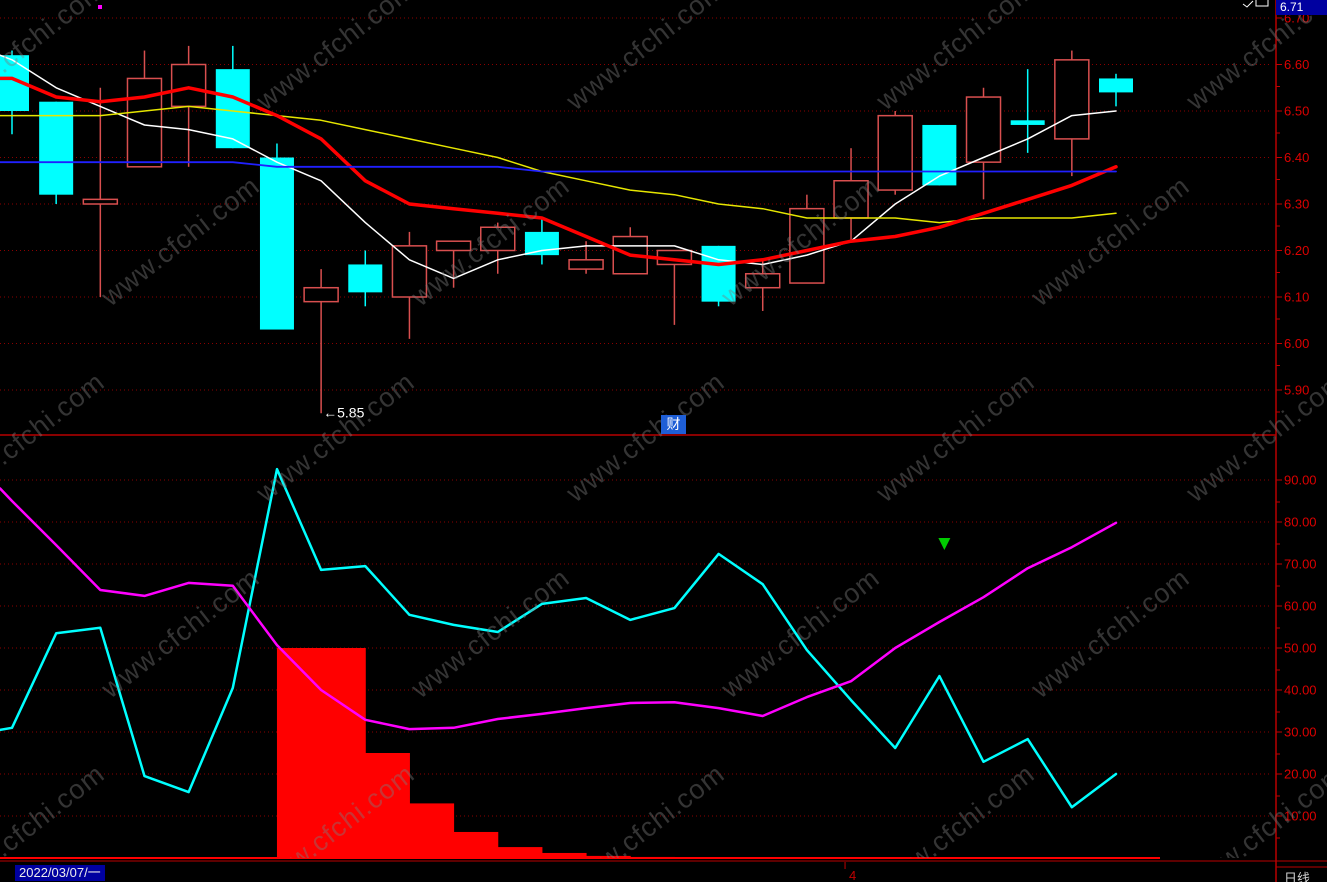 Image resolution: width=1327 pixels, height=882 pixels. I want to click on magenta-dot-marker, so click(100, 7).